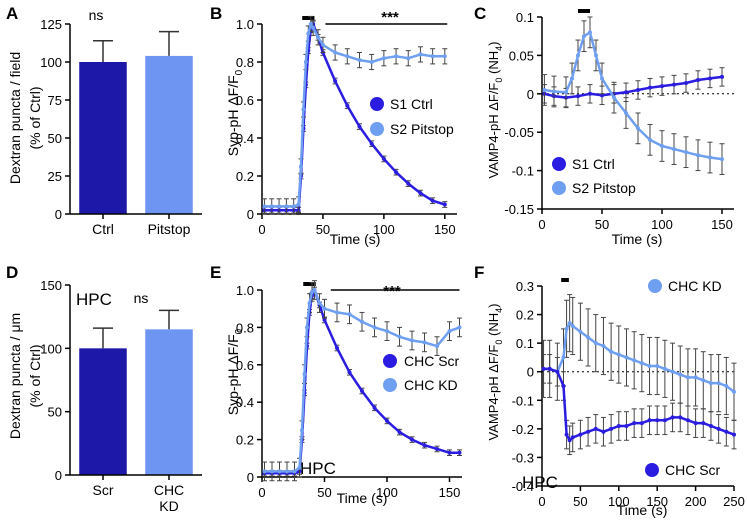 This screenshot has width=747, height=524. I want to click on legend-e-marker-chc-scr, so click(390, 361).